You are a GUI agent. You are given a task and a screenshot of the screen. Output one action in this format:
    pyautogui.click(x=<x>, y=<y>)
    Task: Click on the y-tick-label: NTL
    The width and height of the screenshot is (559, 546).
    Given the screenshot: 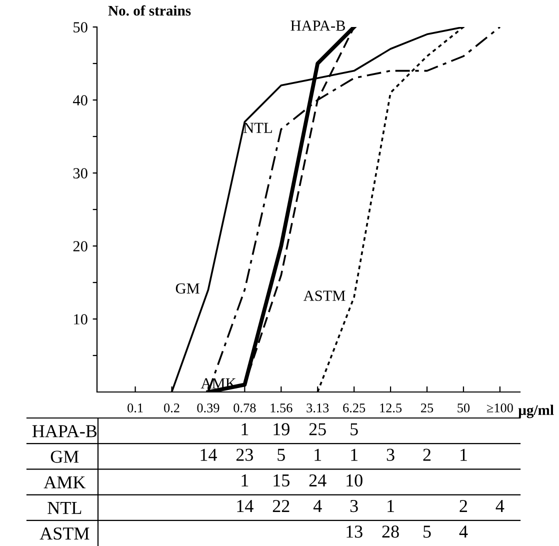 What is the action you would take?
    pyautogui.click(x=65, y=508)
    